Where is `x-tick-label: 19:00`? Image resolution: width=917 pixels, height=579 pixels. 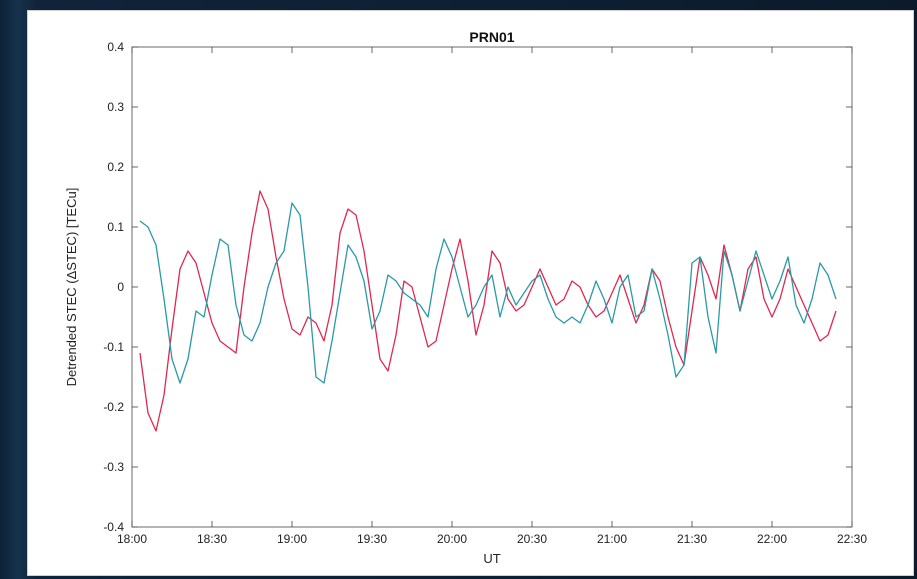
x-tick-label: 19:00 is located at coordinates (292, 539).